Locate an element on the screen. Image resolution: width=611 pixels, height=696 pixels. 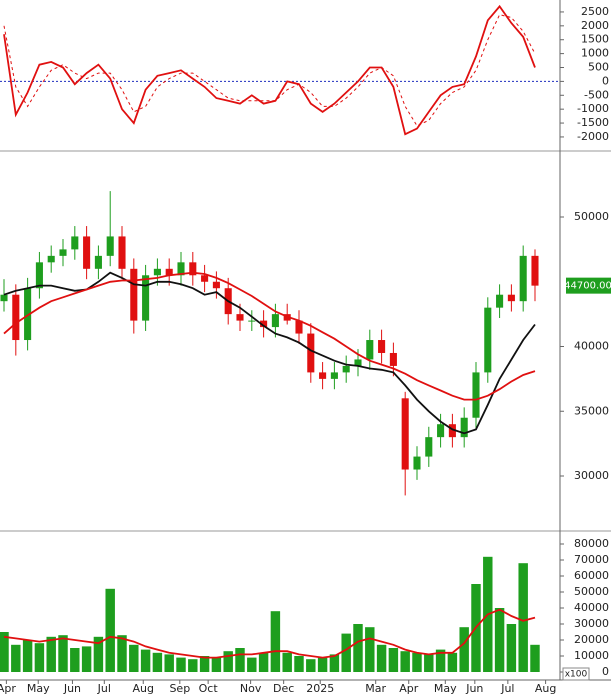
y-tick-label: 2000 is located at coordinates (595, 25).